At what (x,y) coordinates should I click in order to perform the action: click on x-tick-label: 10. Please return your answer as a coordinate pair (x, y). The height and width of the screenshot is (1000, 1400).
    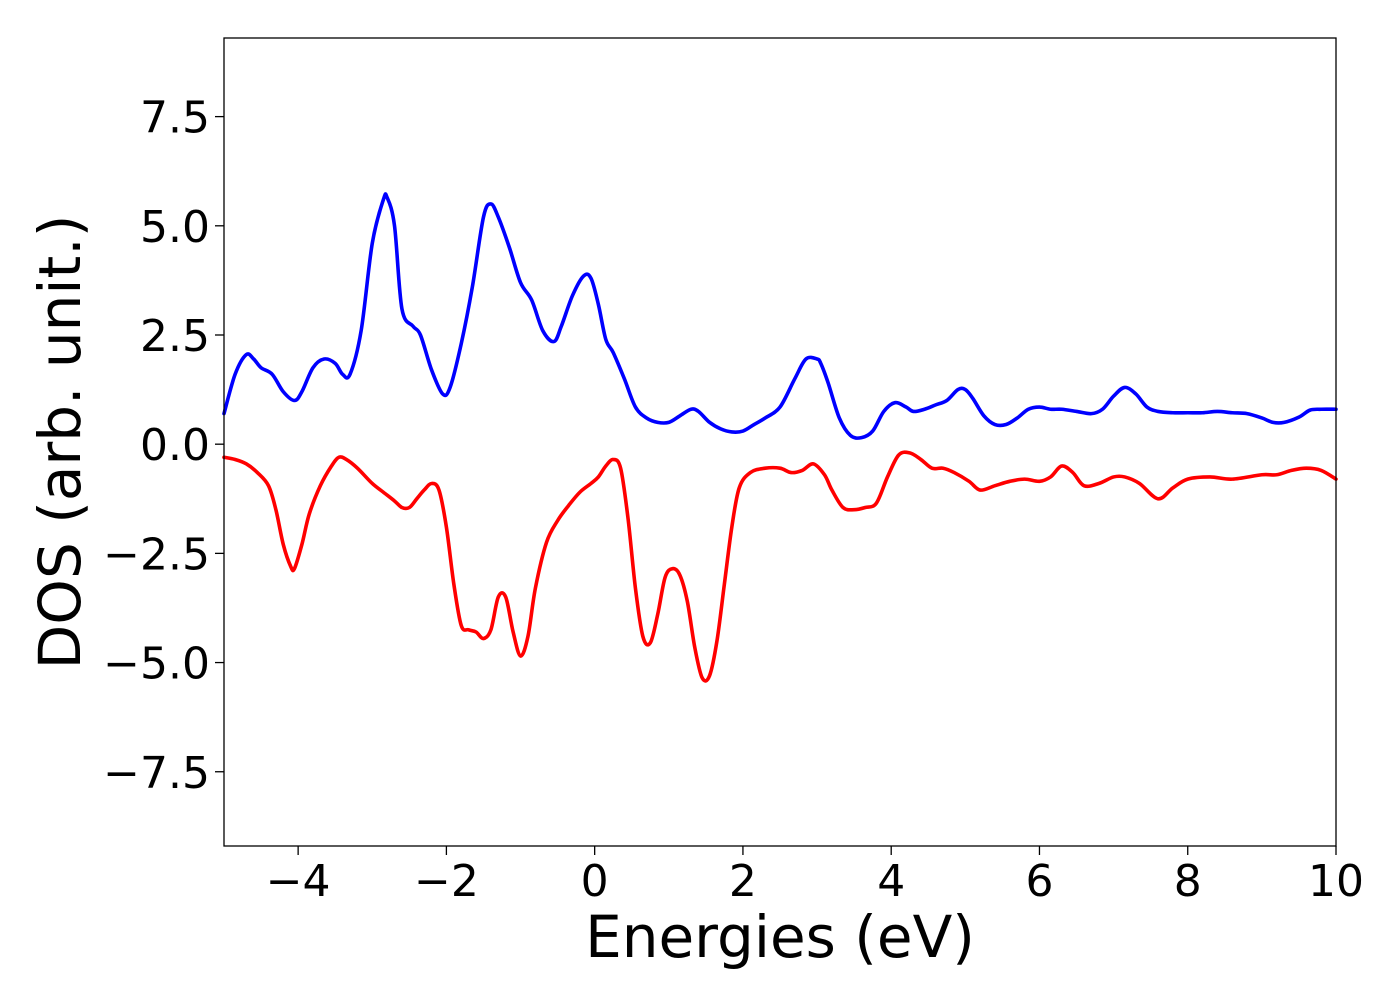
    Looking at the image, I should click on (1336, 881).